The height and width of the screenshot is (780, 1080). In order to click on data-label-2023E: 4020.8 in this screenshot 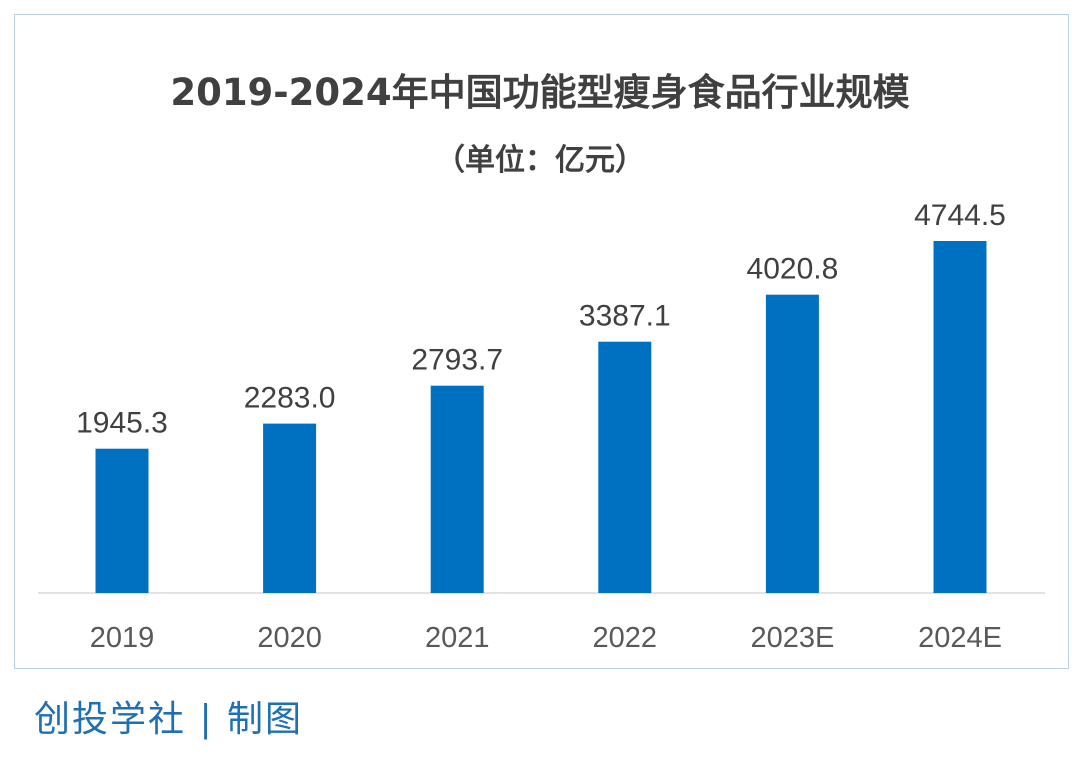, I will do `click(793, 269)`.